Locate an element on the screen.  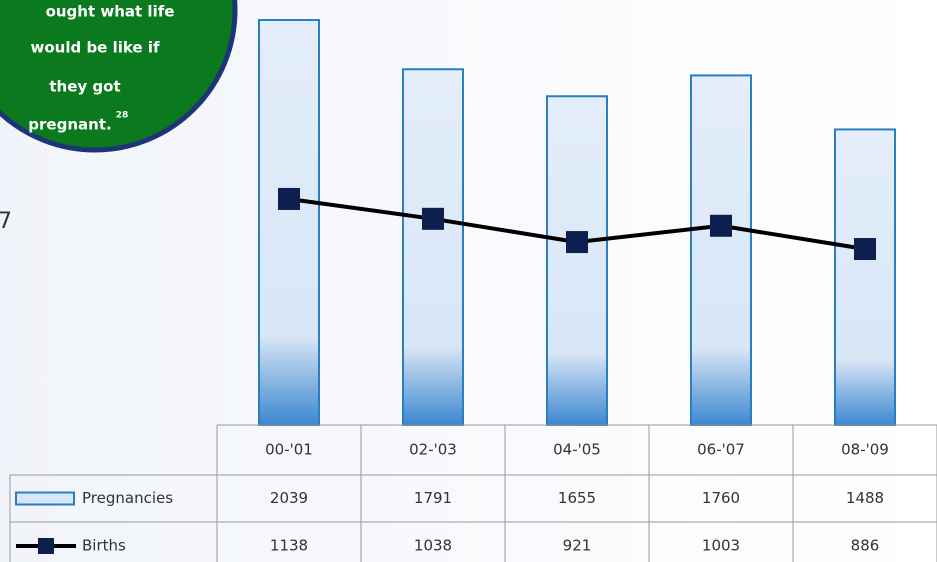
table-value: 1655 is located at coordinates (577, 498).